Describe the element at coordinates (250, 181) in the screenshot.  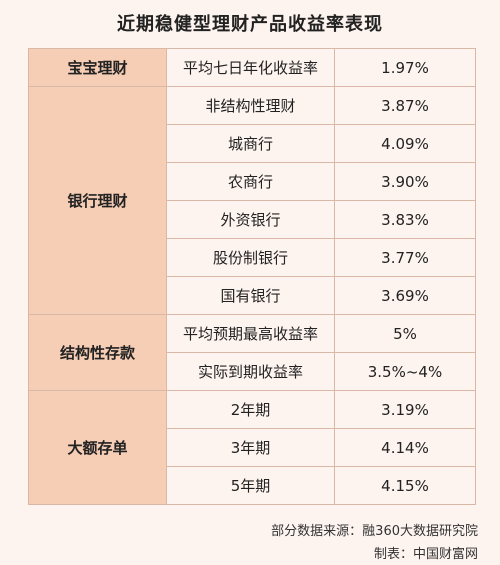
I see `product-name-cell: 农商行` at that location.